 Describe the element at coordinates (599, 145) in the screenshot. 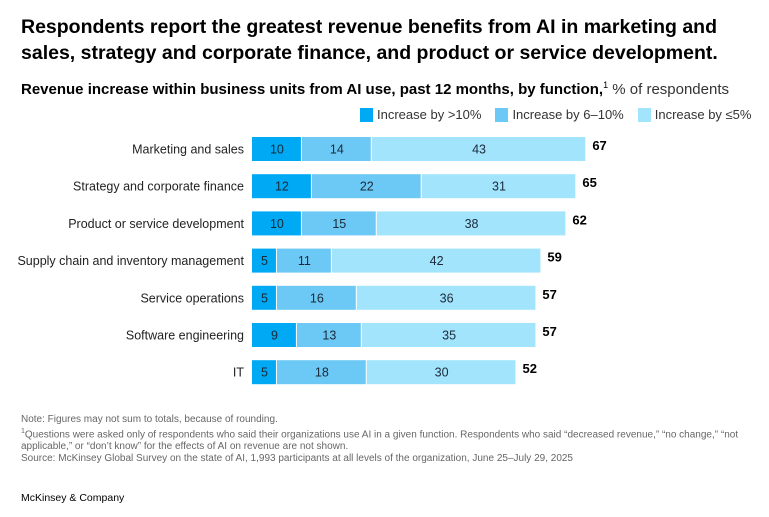

I see `total-label: 67` at that location.